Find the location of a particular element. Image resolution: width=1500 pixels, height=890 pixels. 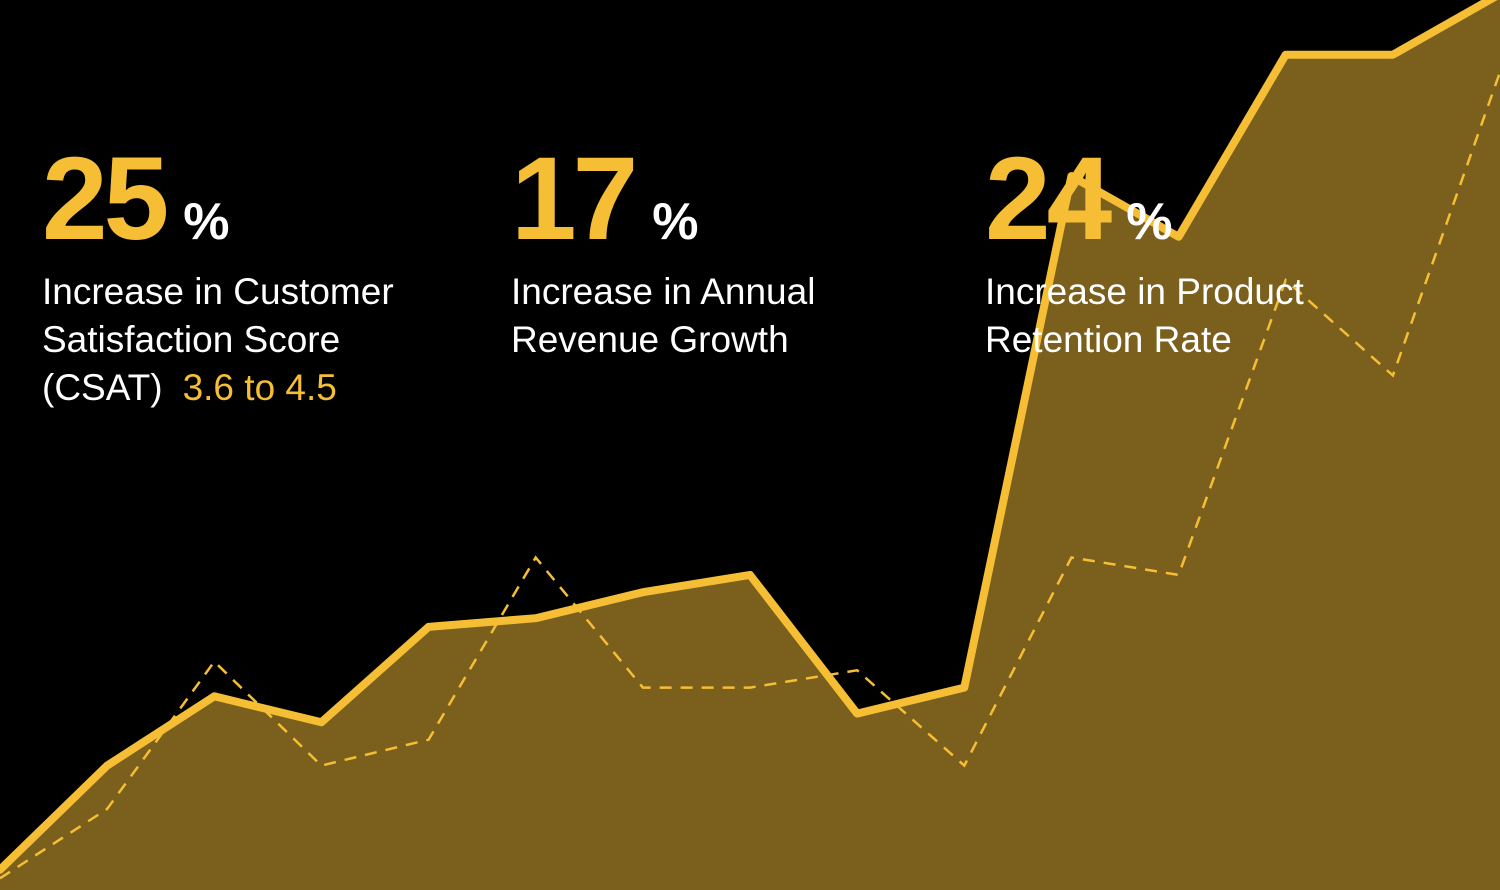

csat-range-highlight: 3.6 to 4.5 is located at coordinates (259, 387).